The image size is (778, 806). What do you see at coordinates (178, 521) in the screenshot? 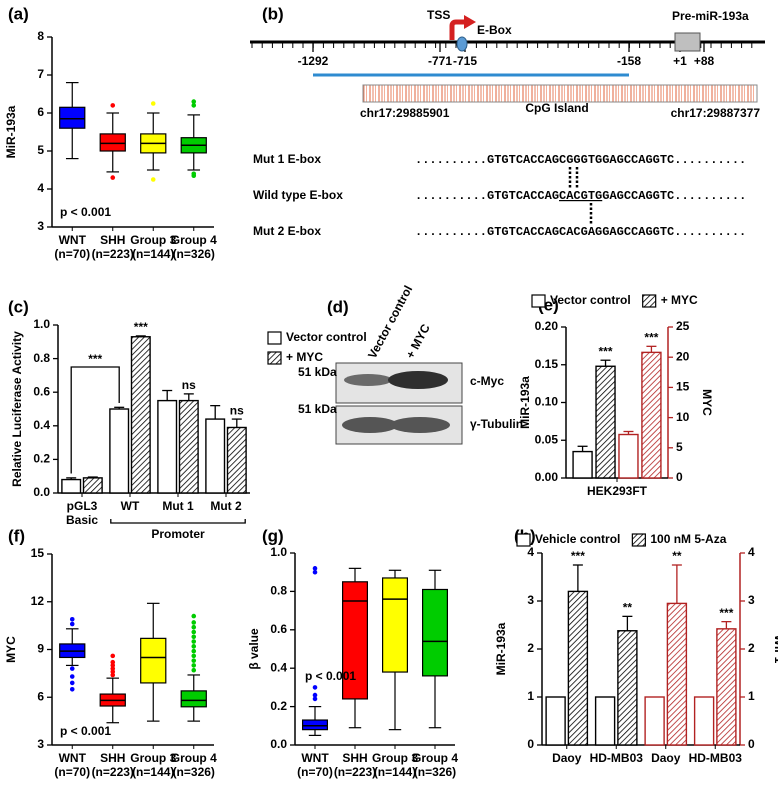
I see `group-bracket` at bounding box center [178, 521].